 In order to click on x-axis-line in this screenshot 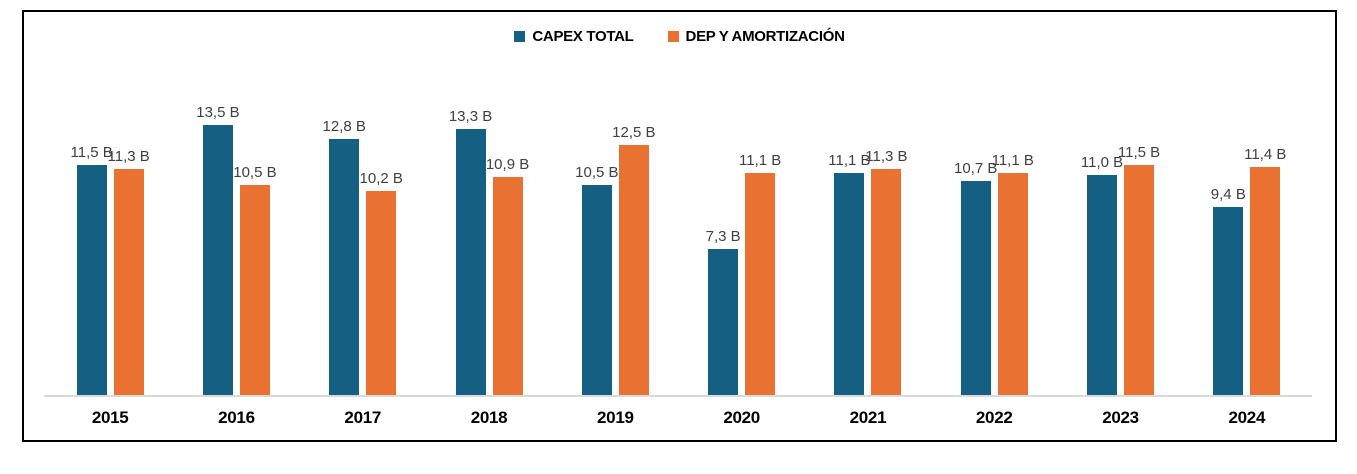, I will do `click(678, 396)`.